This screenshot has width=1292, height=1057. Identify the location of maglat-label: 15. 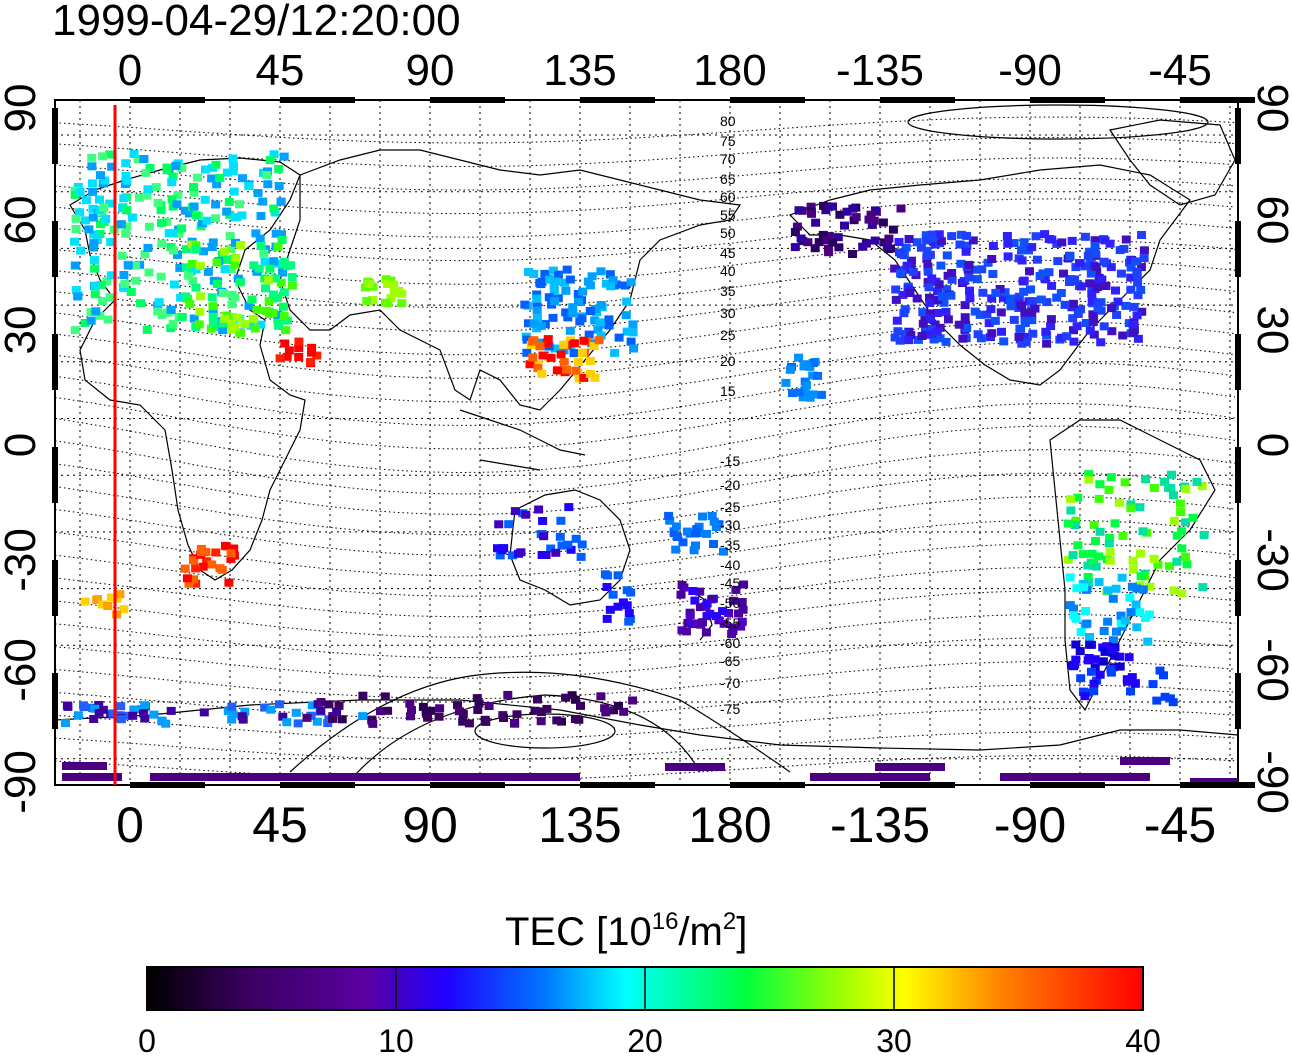
(728, 391).